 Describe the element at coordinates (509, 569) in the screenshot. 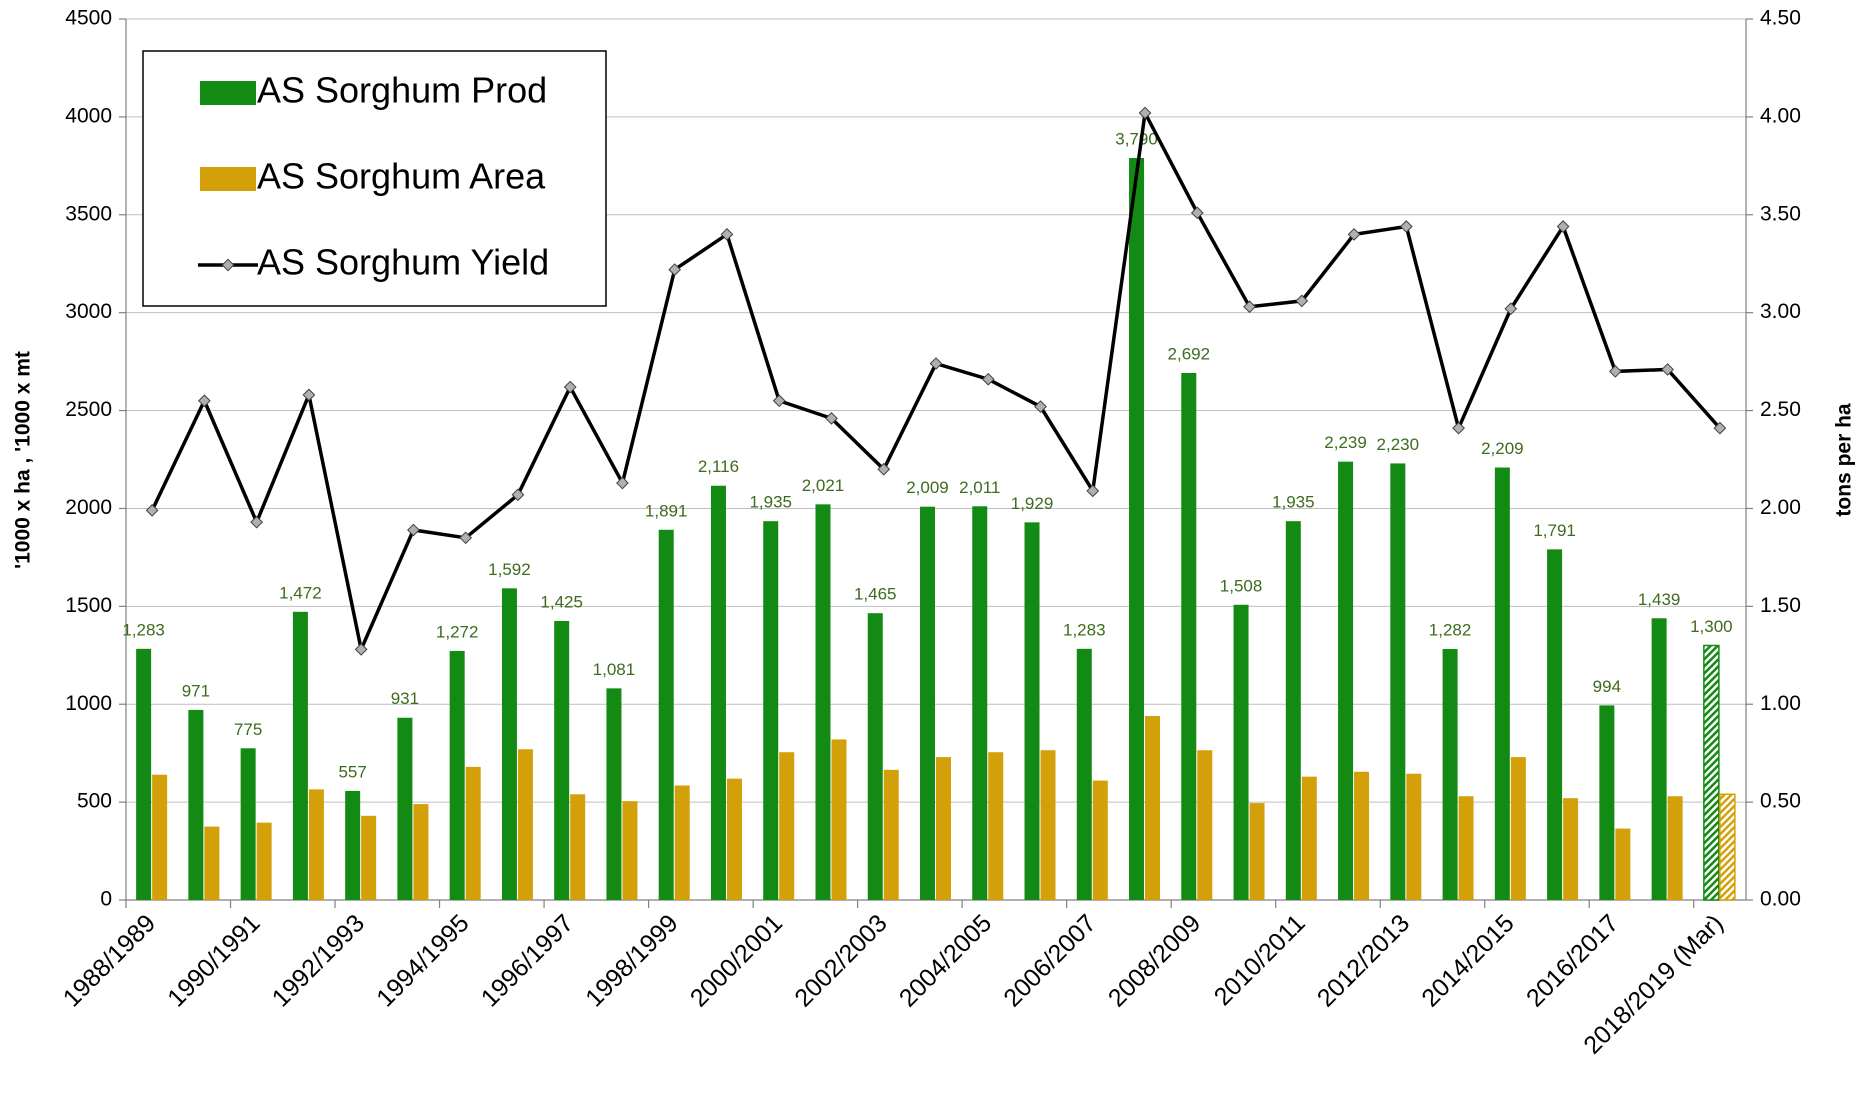

I see `data-label: 1,592` at that location.